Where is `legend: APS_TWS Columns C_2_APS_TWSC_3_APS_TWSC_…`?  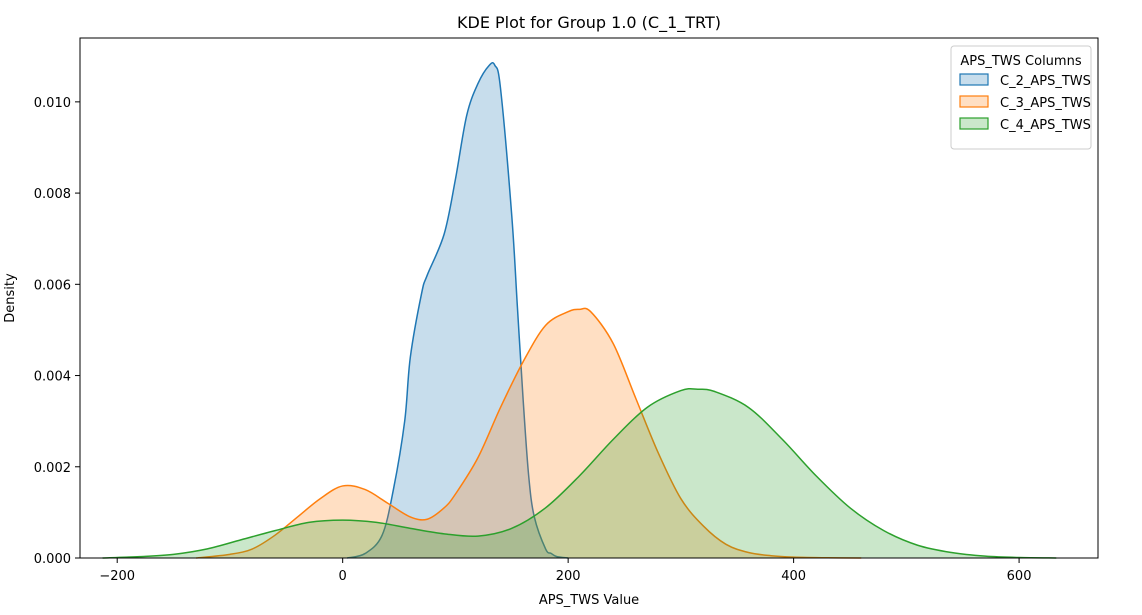
legend: APS_TWS Columns C_2_APS_TWSC_3_APS_TWSC_… is located at coordinates (1021, 97).